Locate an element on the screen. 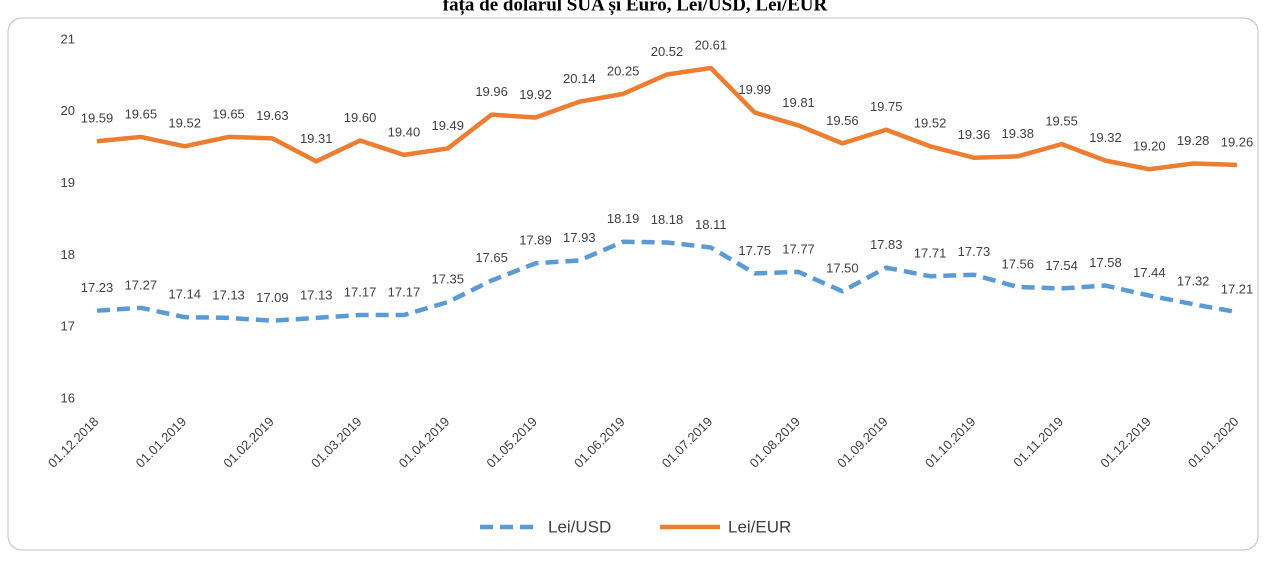 The image size is (1267, 564). data-label: 17.27 is located at coordinates (141, 284).